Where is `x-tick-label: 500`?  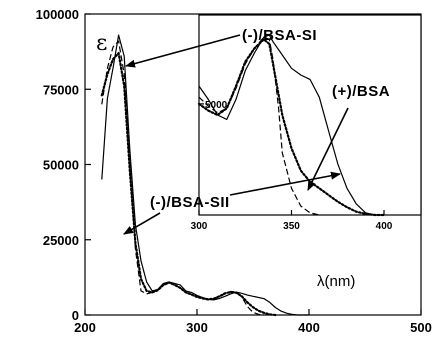
x-tick-label: 500 is located at coordinates (421, 327).